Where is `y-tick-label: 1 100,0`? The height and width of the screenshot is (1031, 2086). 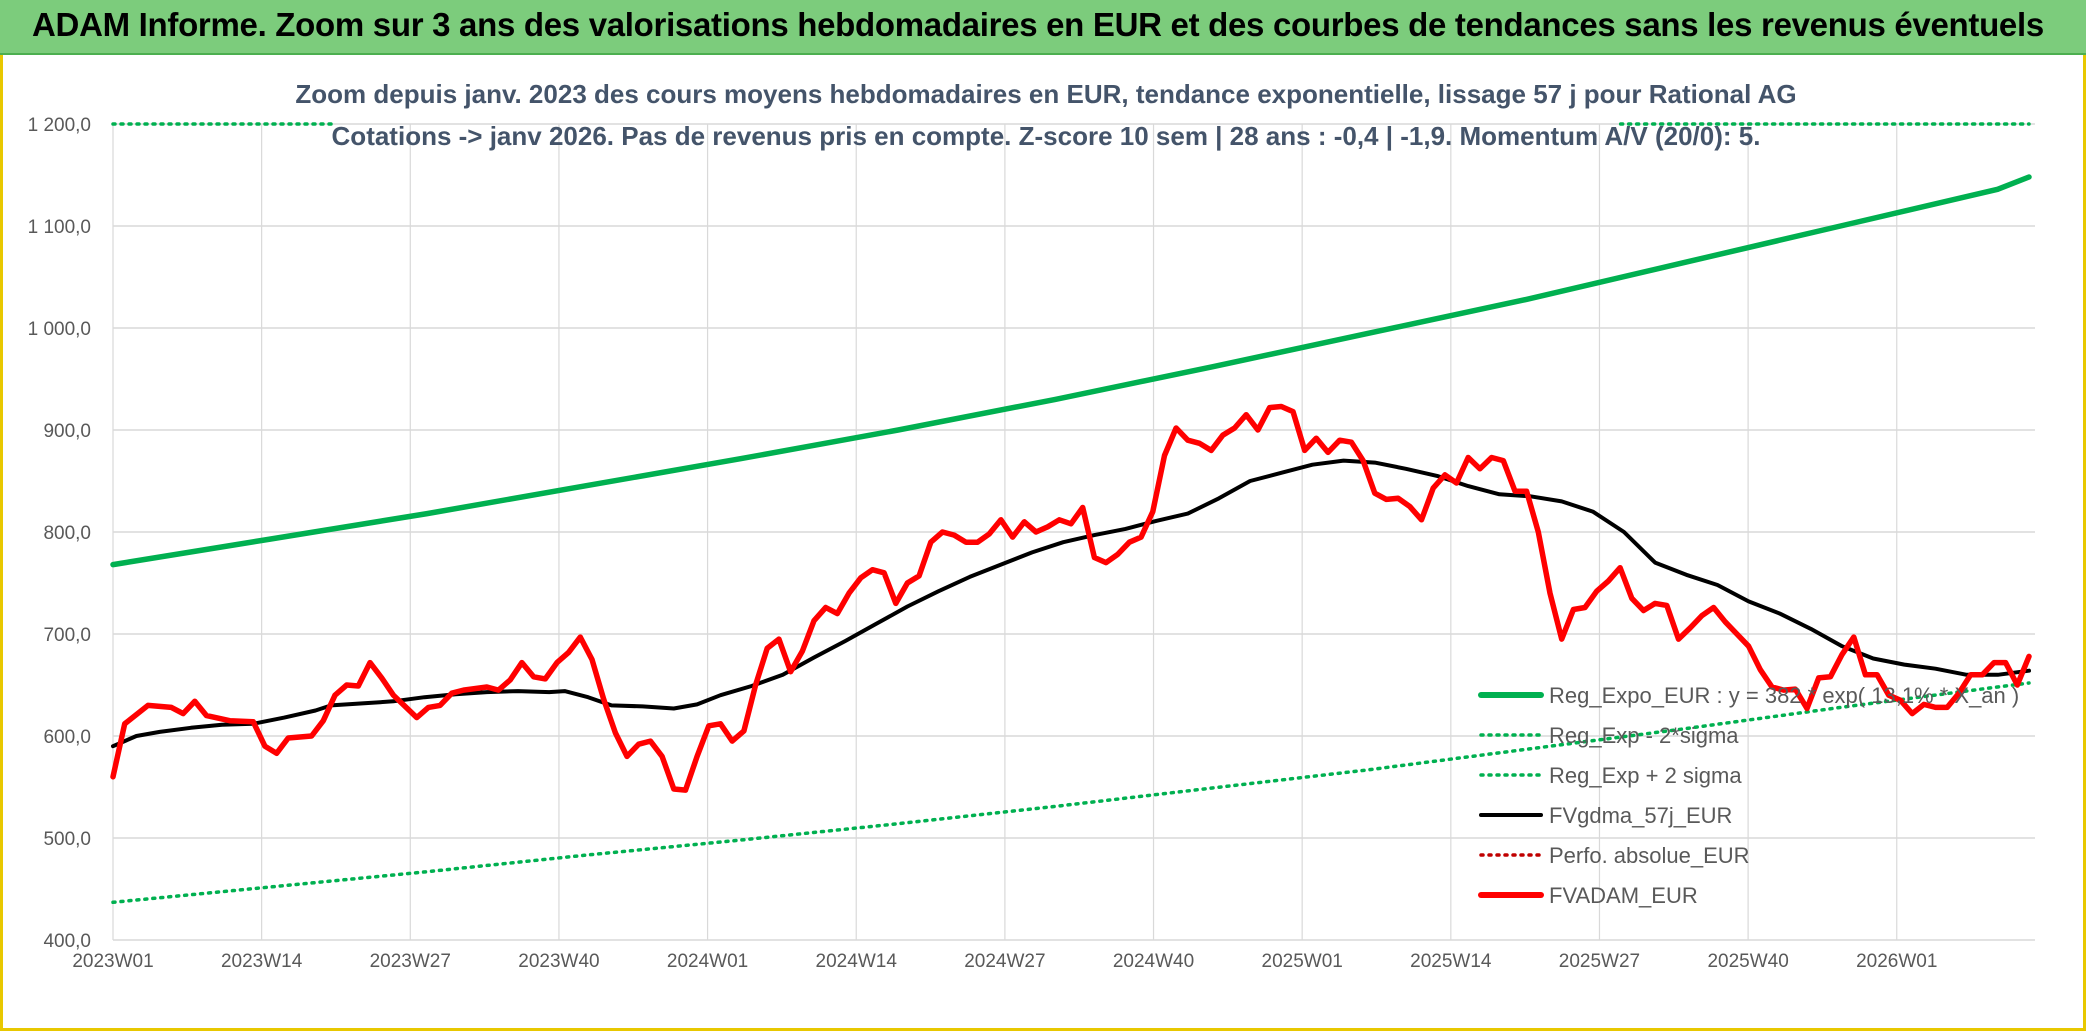 y-tick-label: 1 100,0 is located at coordinates (59, 227).